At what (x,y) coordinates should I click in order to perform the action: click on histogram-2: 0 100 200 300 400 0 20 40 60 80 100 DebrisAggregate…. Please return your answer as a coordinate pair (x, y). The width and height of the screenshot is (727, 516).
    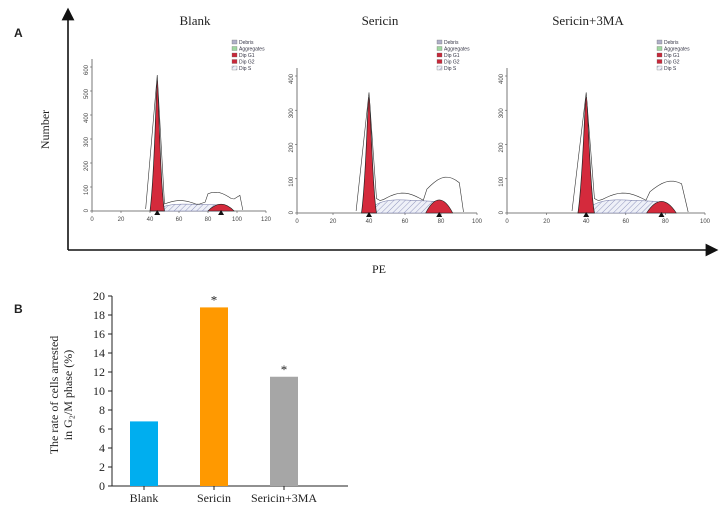
    Looking at the image, I should click on (605, 132).